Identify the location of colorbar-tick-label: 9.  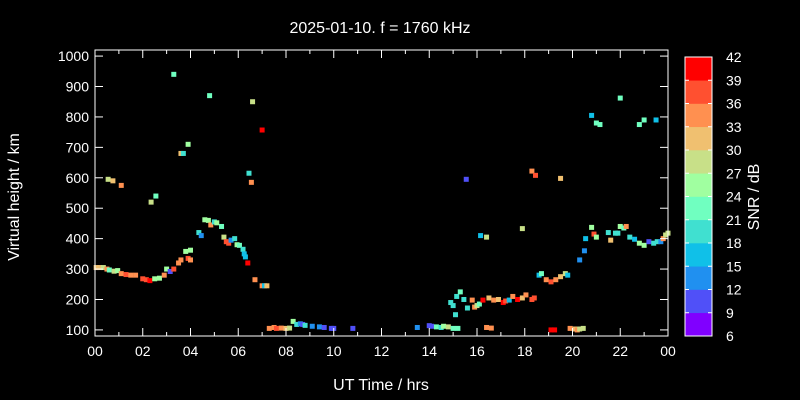
(730, 313).